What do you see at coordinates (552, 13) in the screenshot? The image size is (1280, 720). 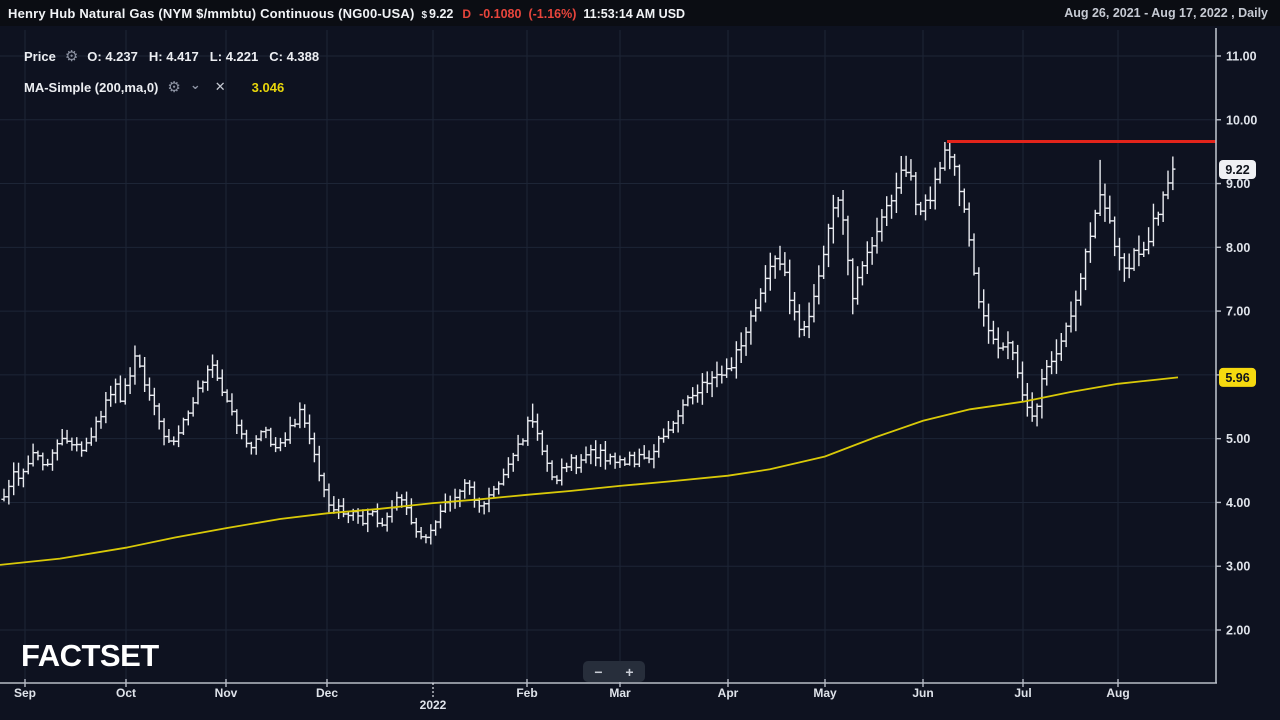 I see `price-change-percent: (-1.16%)` at bounding box center [552, 13].